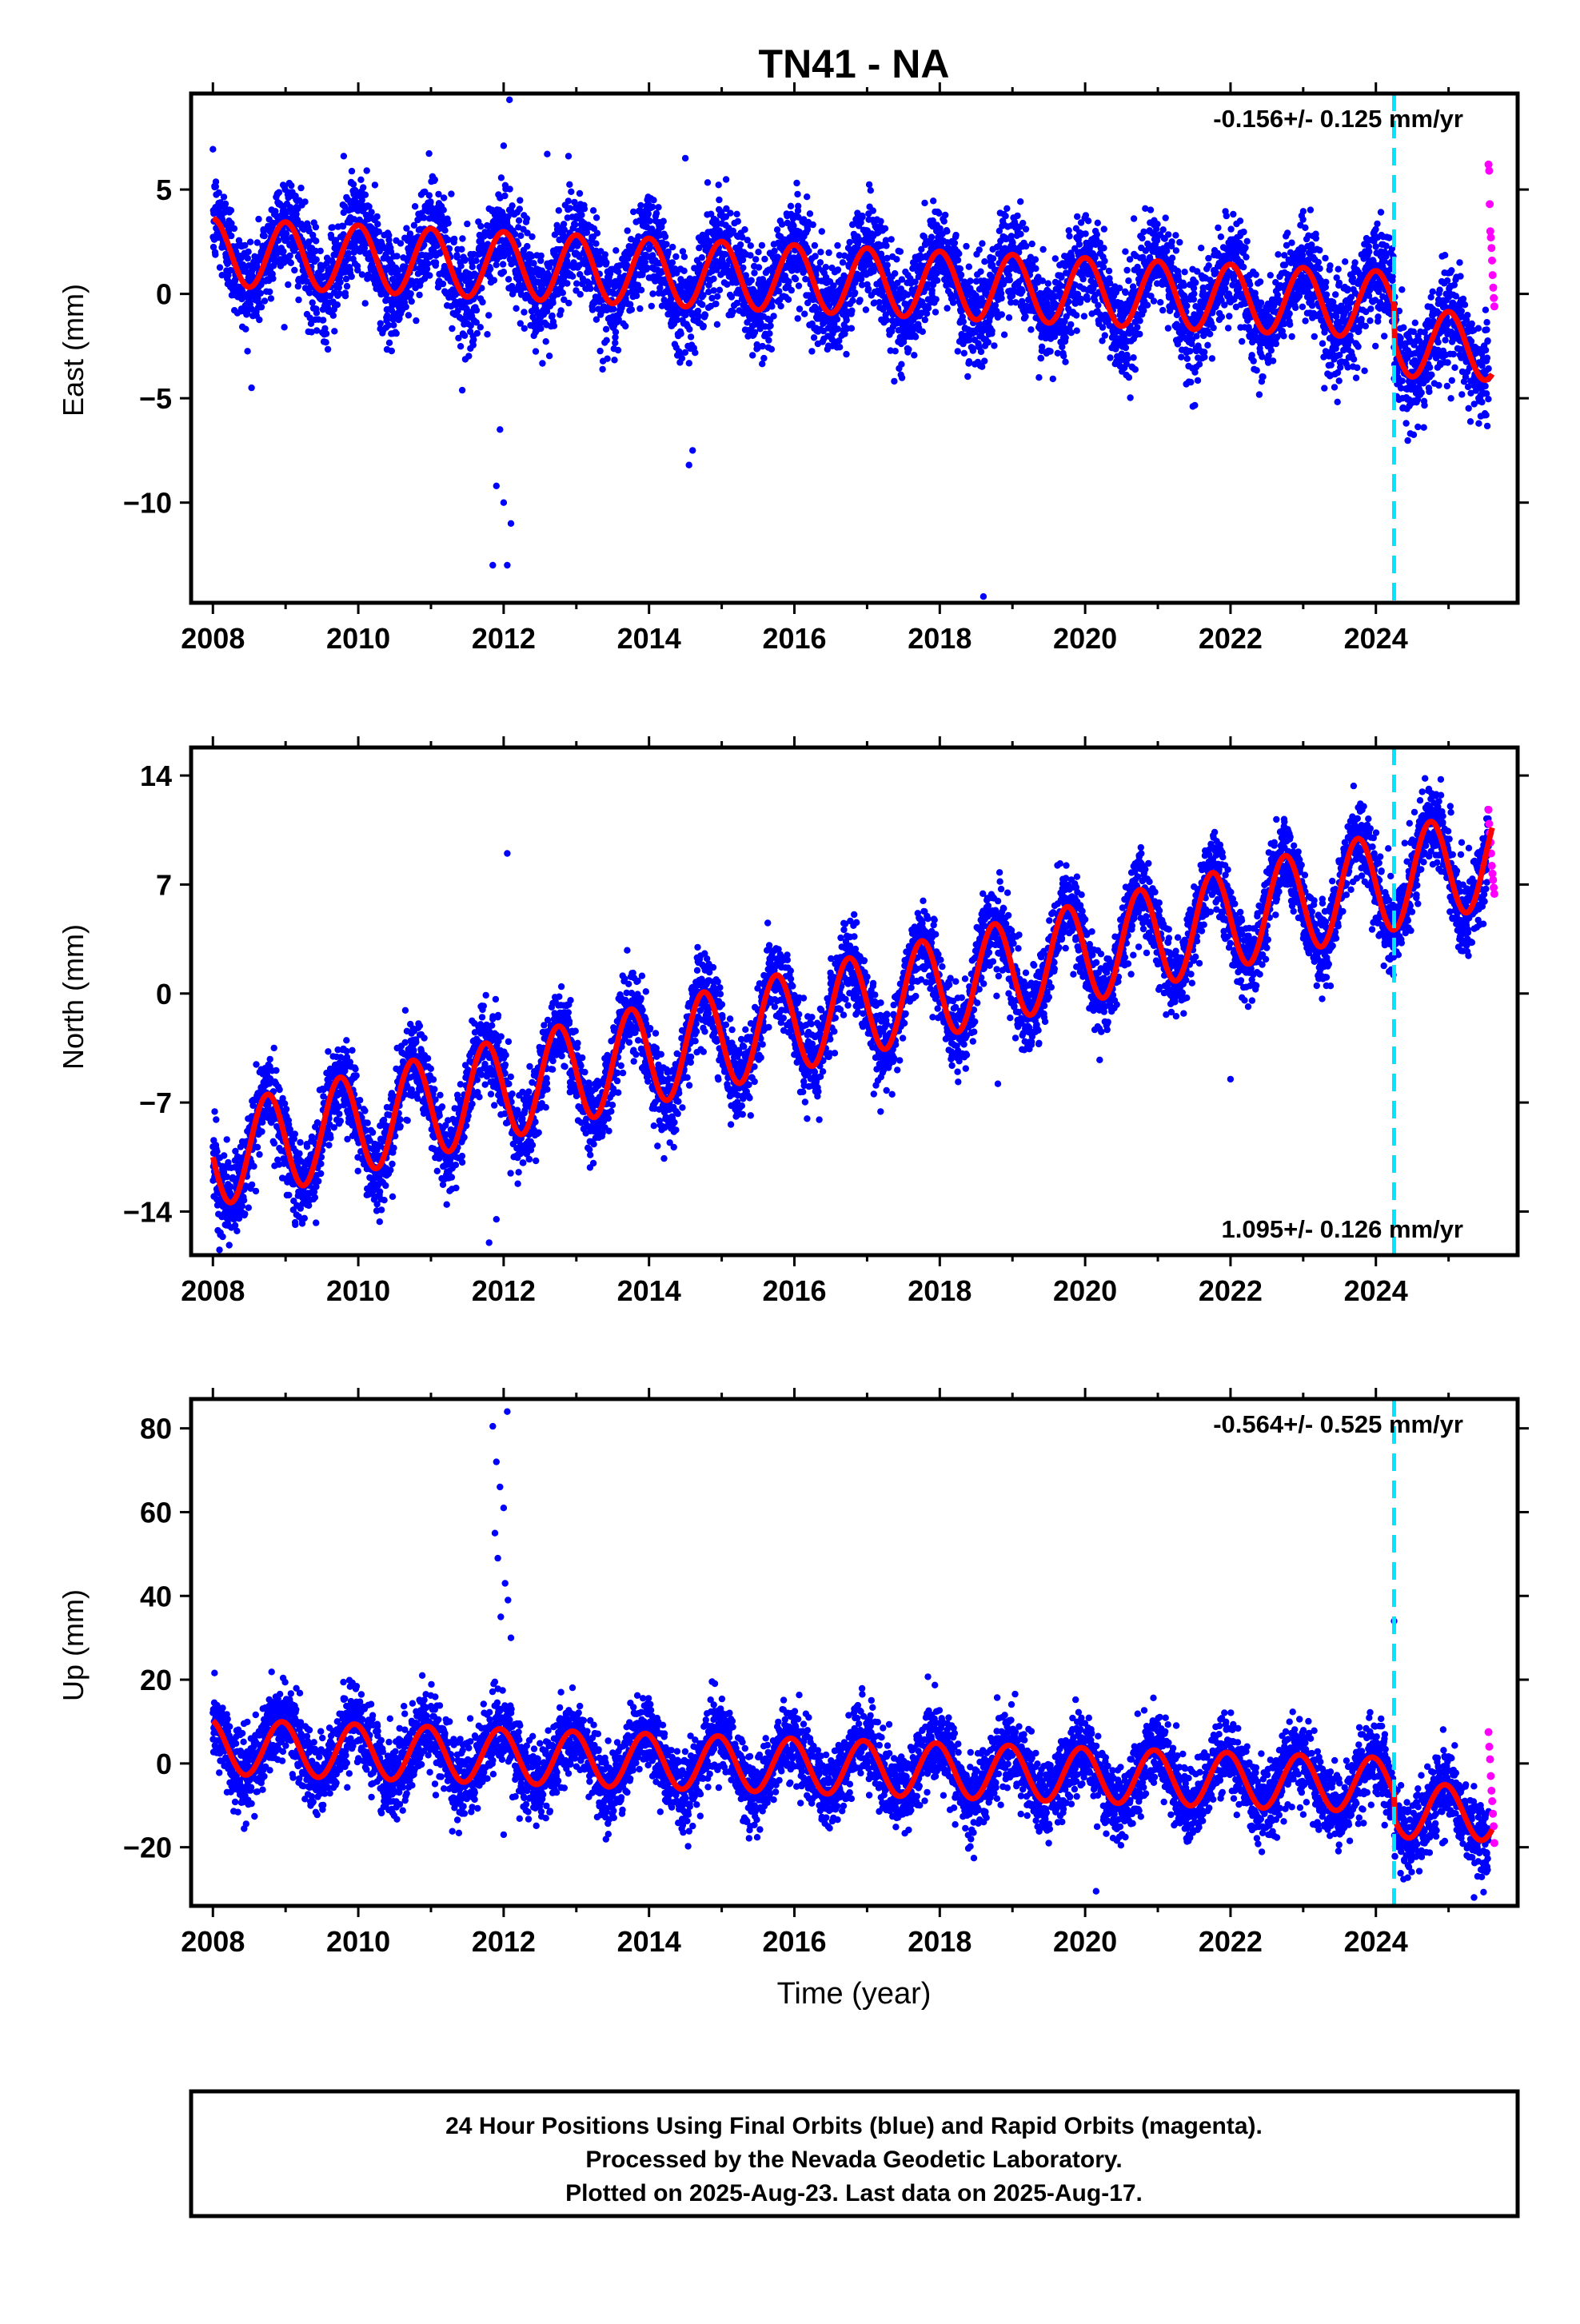 The width and height of the screenshot is (1580, 2324). Describe the element at coordinates (358, 1942) in the screenshot. I see `up-x-tick-label: 2010` at that location.